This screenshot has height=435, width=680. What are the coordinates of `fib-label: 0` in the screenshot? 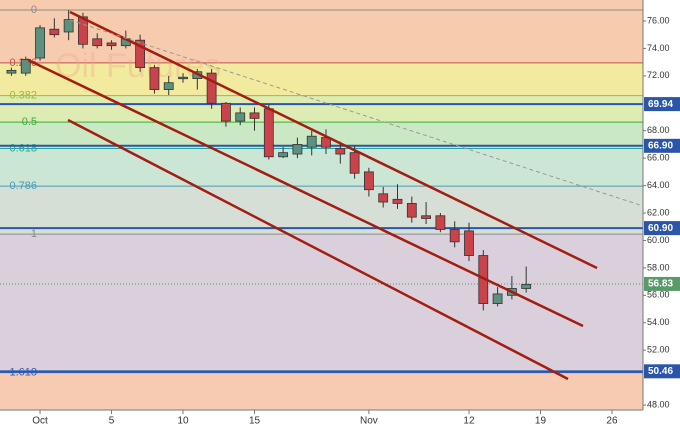 It's located at (34, 10).